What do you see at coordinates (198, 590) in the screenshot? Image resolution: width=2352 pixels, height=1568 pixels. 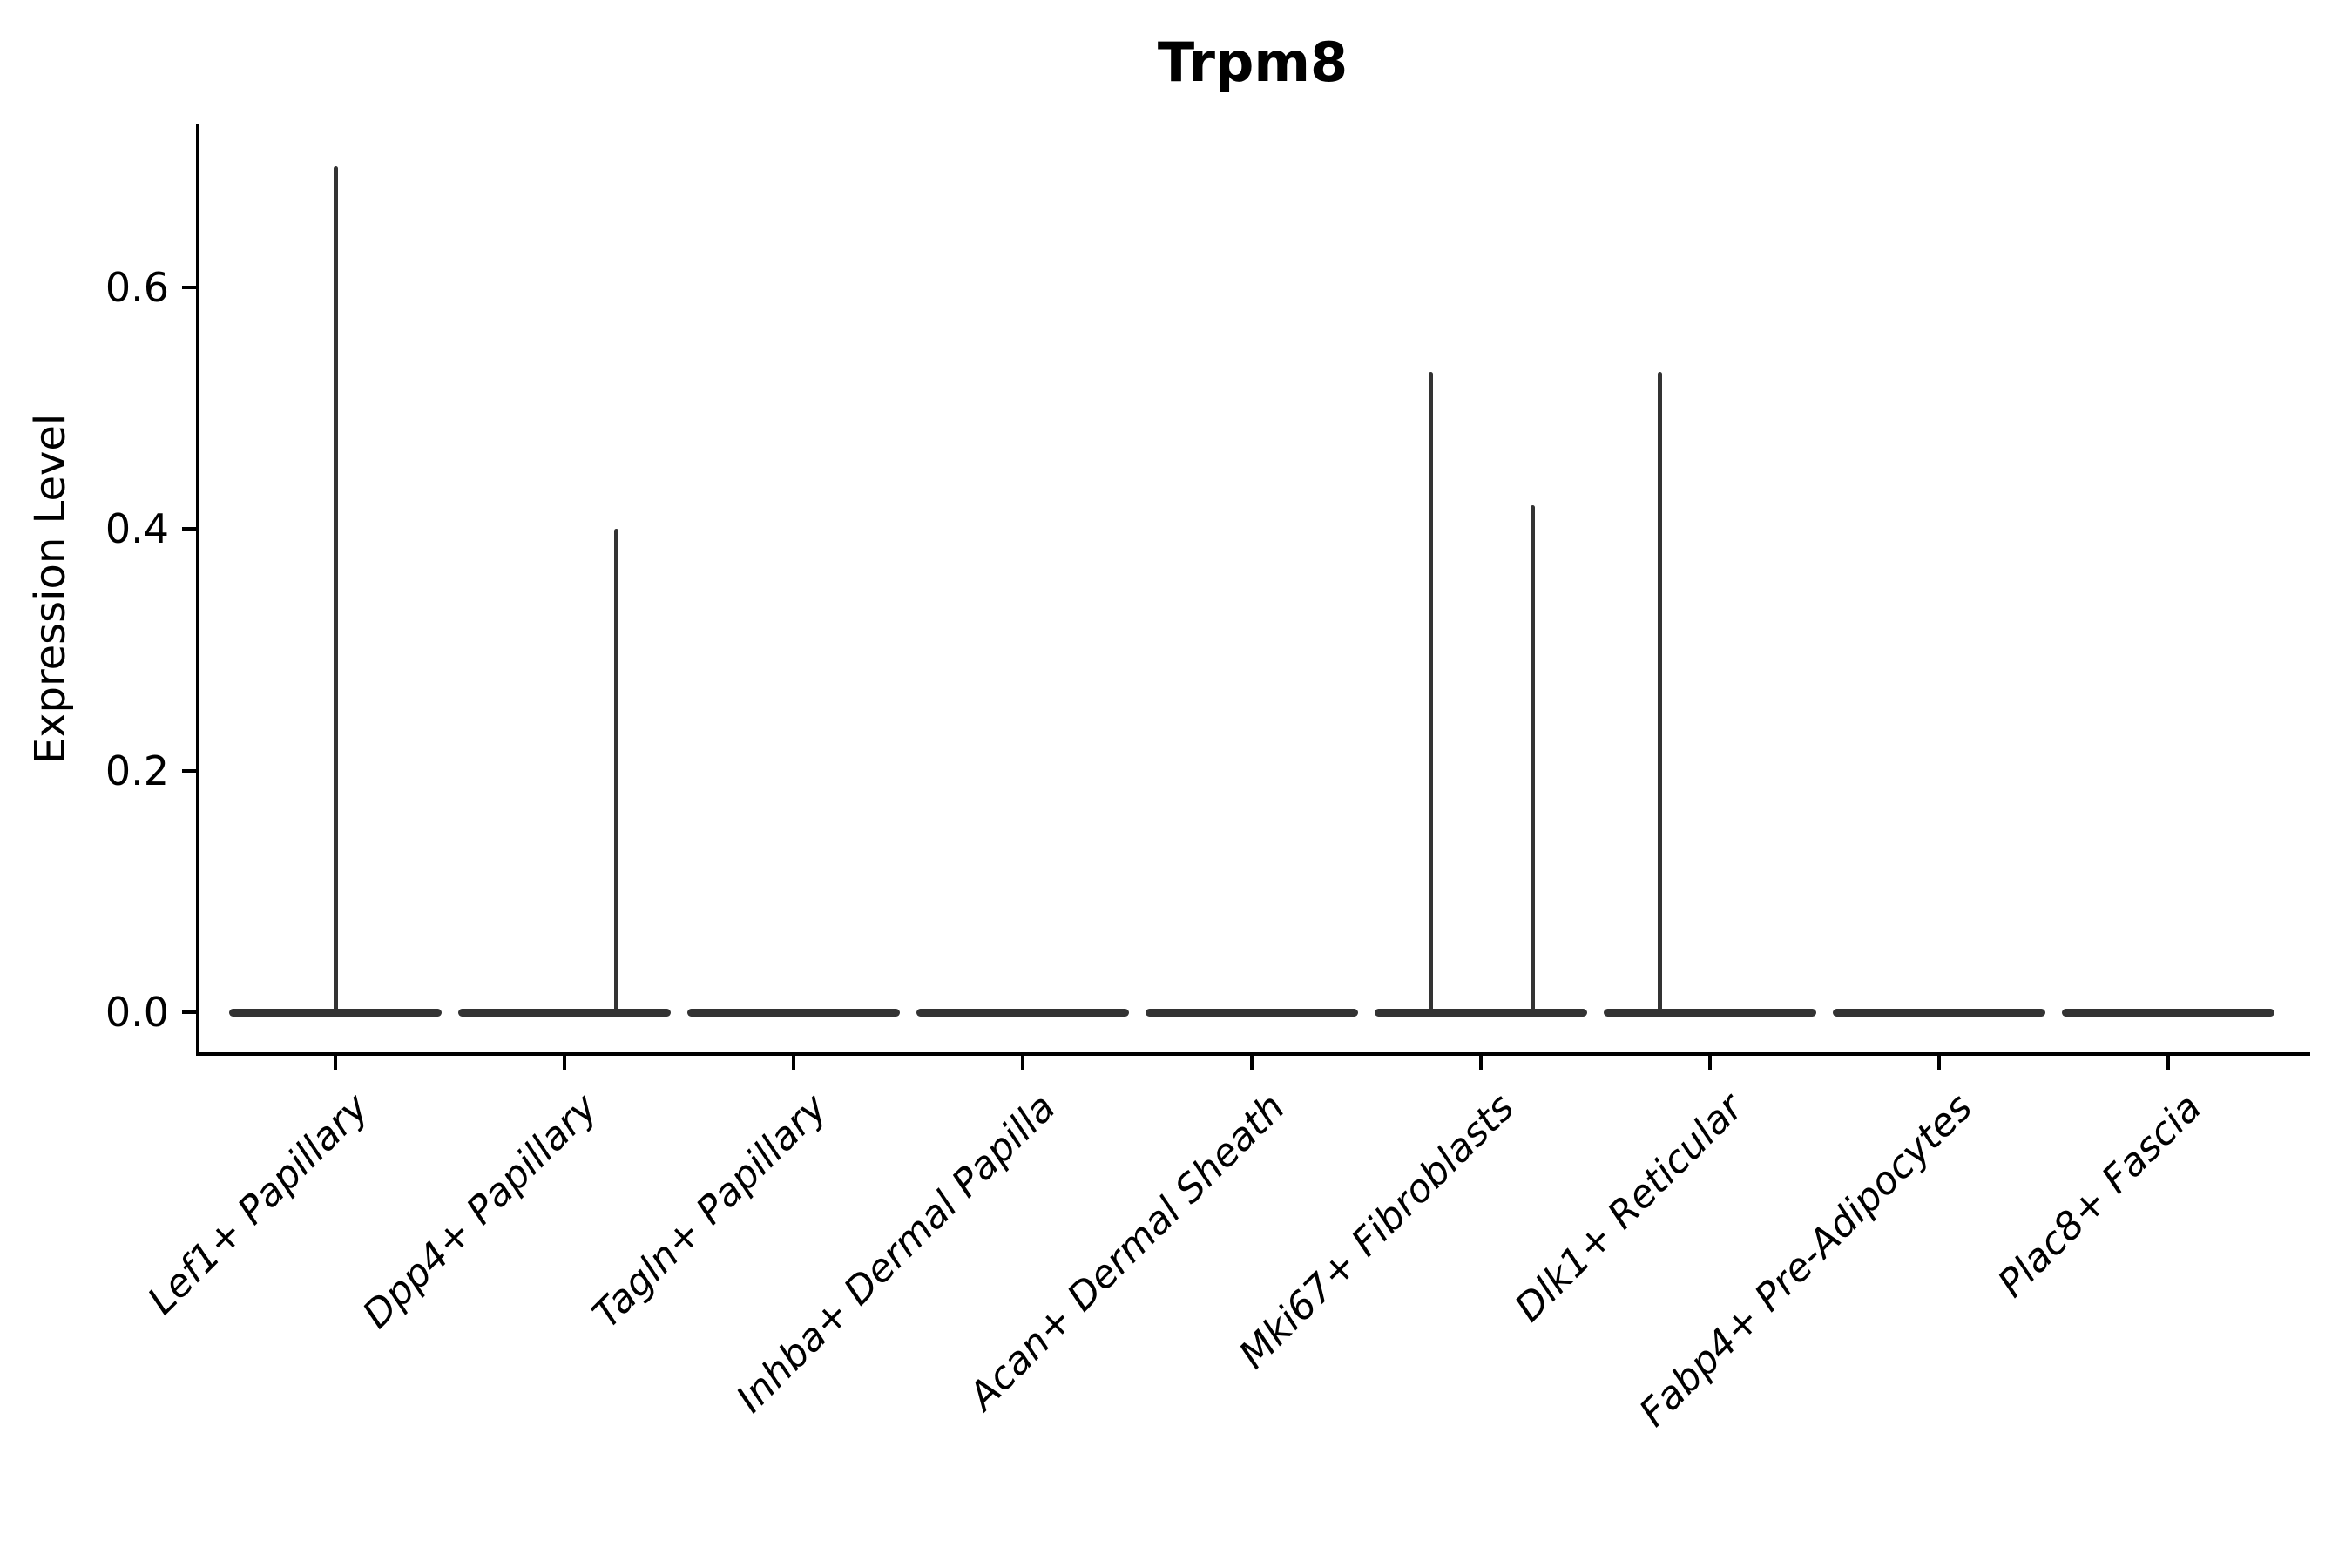 I see `y-axis-spine` at bounding box center [198, 590].